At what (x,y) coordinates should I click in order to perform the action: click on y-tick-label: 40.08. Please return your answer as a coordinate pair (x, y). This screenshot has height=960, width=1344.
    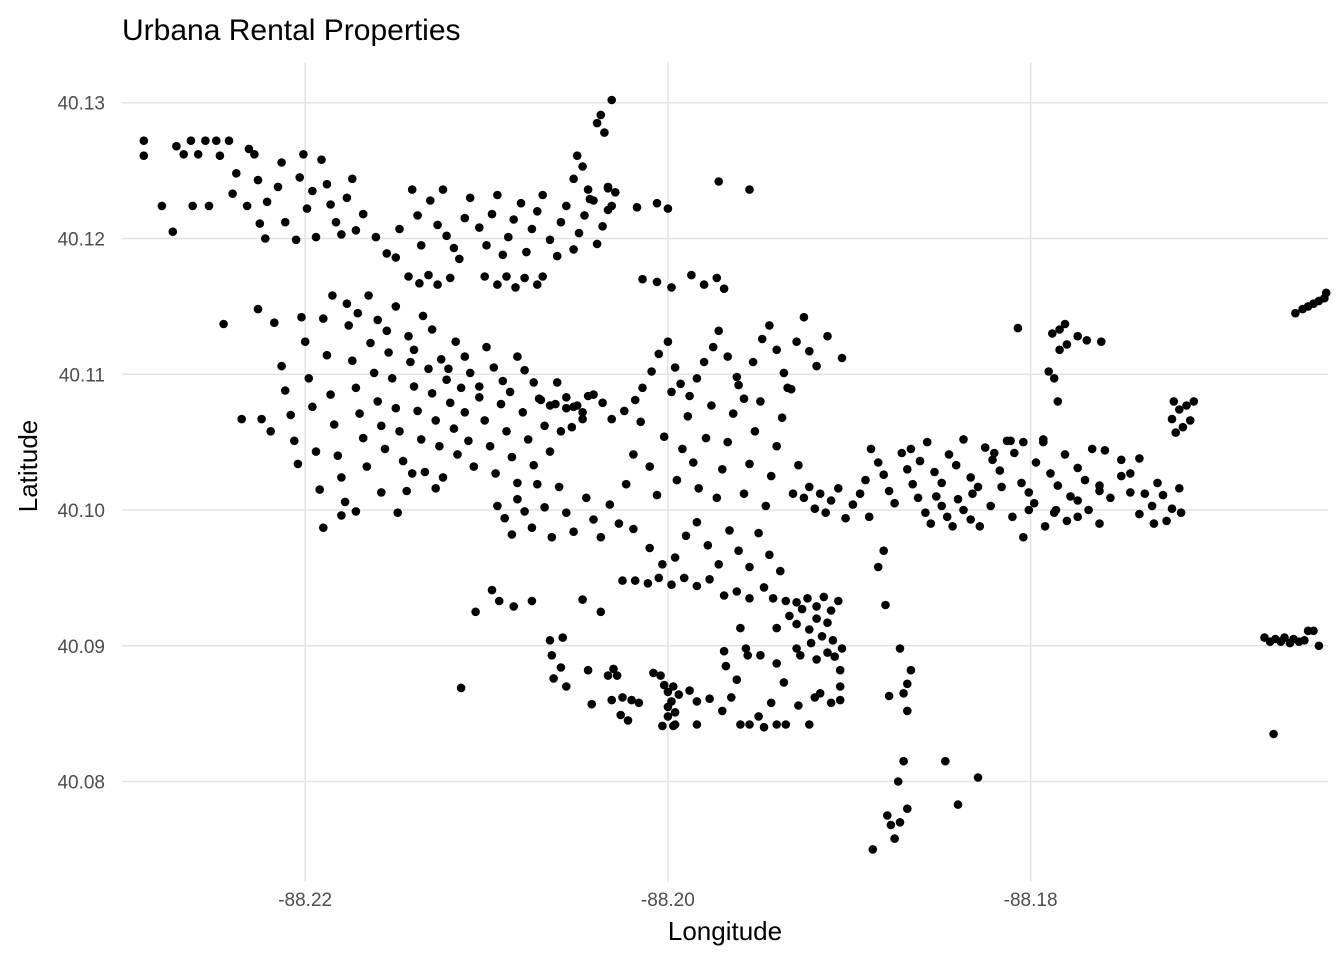
    Looking at the image, I should click on (81, 783).